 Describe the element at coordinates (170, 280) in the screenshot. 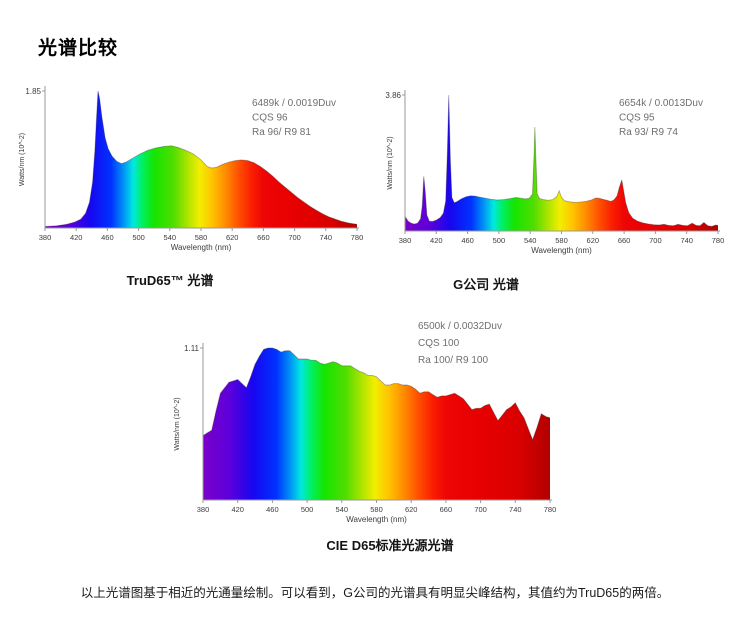

I see `chart-caption-trud65: TruD65™ 光谱` at that location.